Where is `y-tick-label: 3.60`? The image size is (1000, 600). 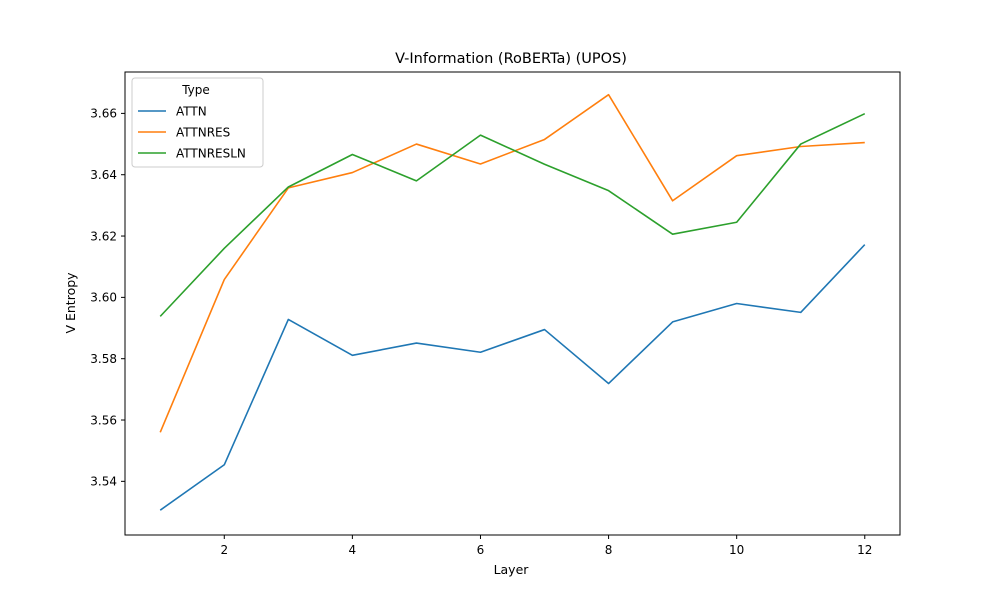 y-tick-label: 3.60 is located at coordinates (103, 298).